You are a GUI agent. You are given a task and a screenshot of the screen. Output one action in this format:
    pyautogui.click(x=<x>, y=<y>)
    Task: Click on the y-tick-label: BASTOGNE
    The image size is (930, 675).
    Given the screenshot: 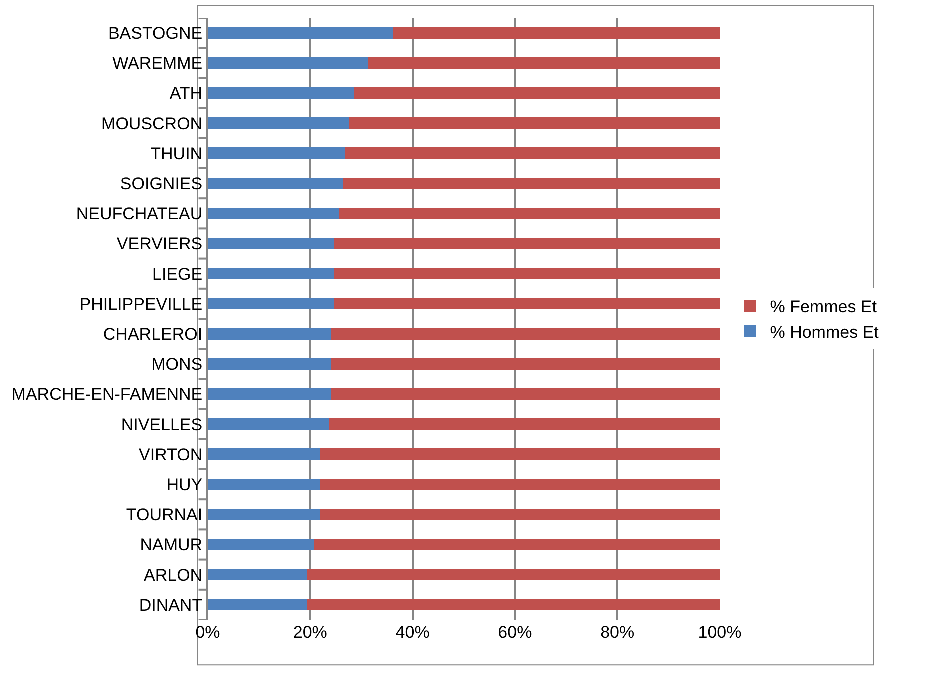 What is the action you would take?
    pyautogui.click(x=155, y=33)
    